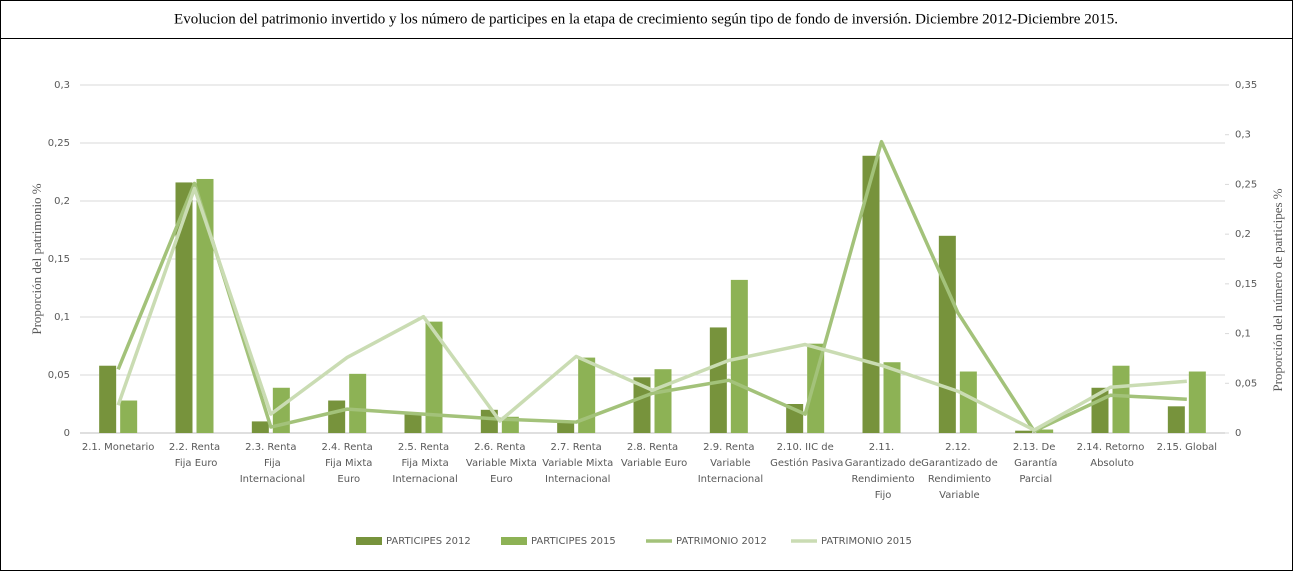  Describe the element at coordinates (423, 463) in the screenshot. I see `x-tick-label: 2.5. Renta Fija Mixta Internacional` at that location.